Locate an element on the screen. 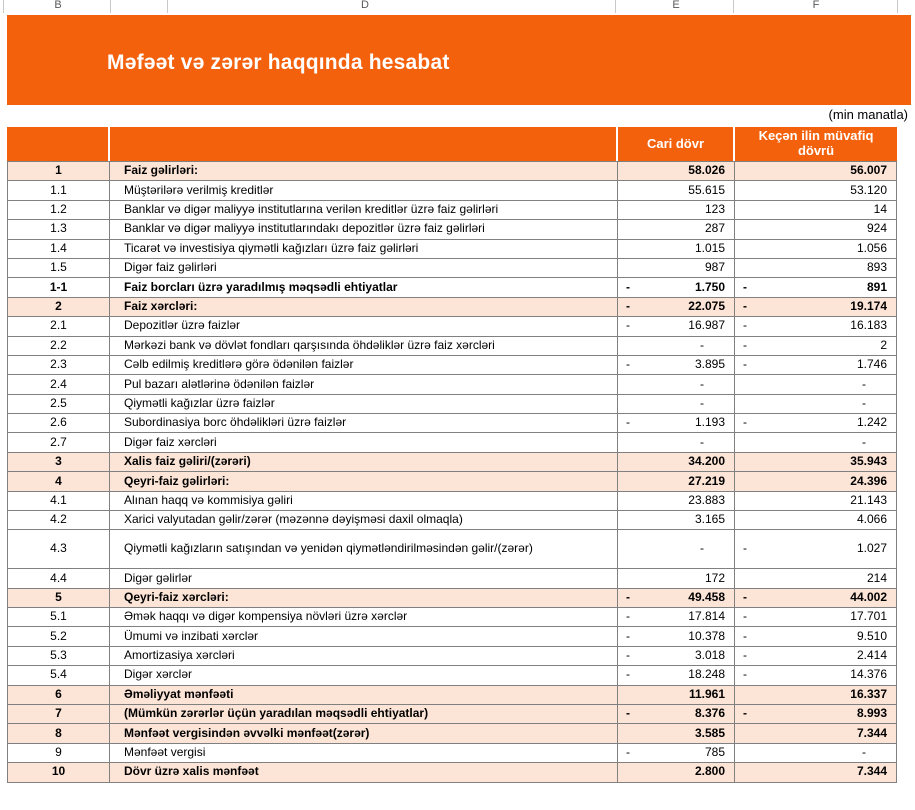  current-period-cell: - 3.018 is located at coordinates (676, 656).